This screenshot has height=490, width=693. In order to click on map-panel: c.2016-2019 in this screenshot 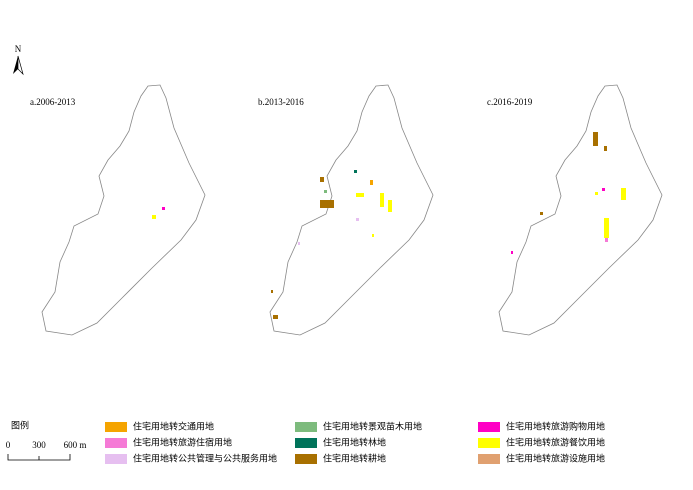, I will do `click(575, 210)`.